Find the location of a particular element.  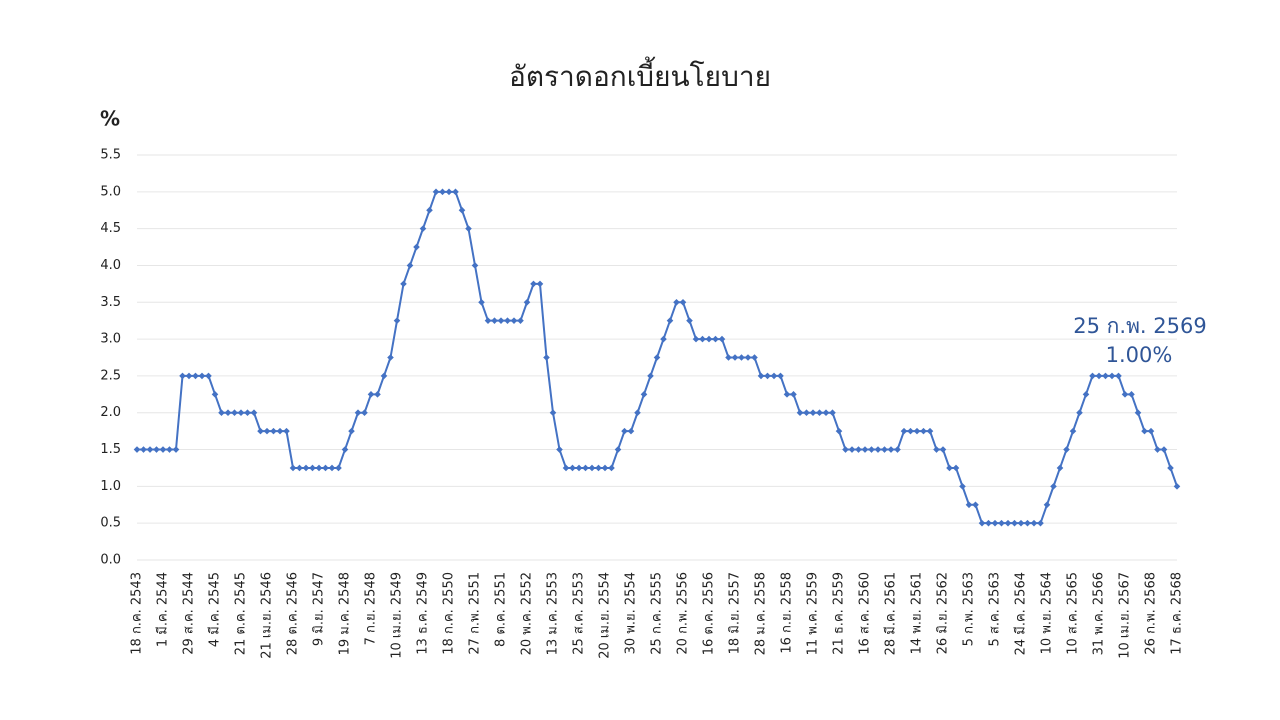

x-tick-label: 20 เม.ย. 2554 is located at coordinates (605, 615).